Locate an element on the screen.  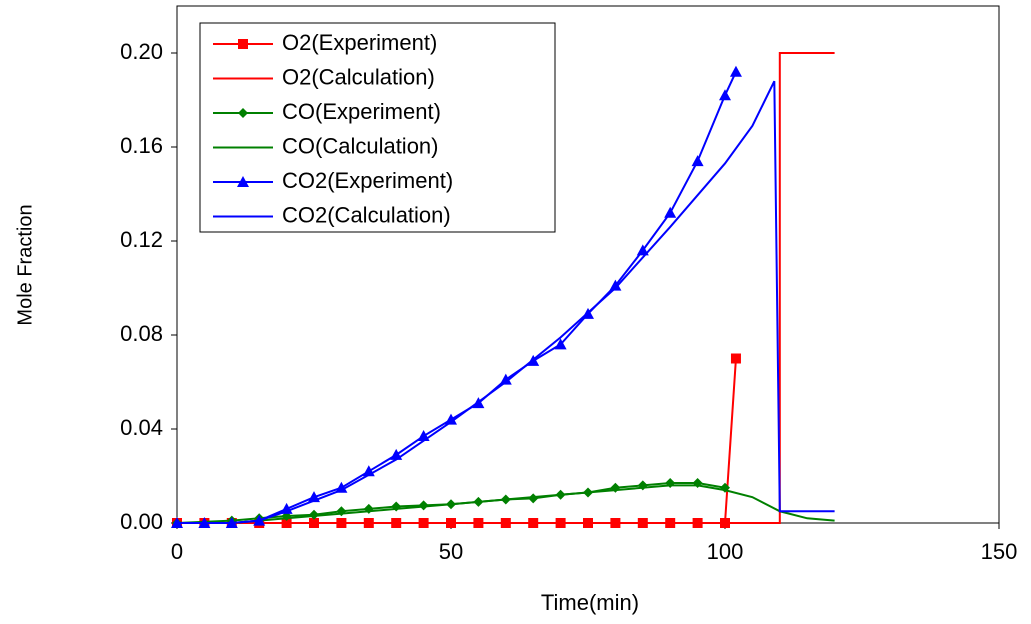
y-tick-label: 0.16 is located at coordinates (141, 145).